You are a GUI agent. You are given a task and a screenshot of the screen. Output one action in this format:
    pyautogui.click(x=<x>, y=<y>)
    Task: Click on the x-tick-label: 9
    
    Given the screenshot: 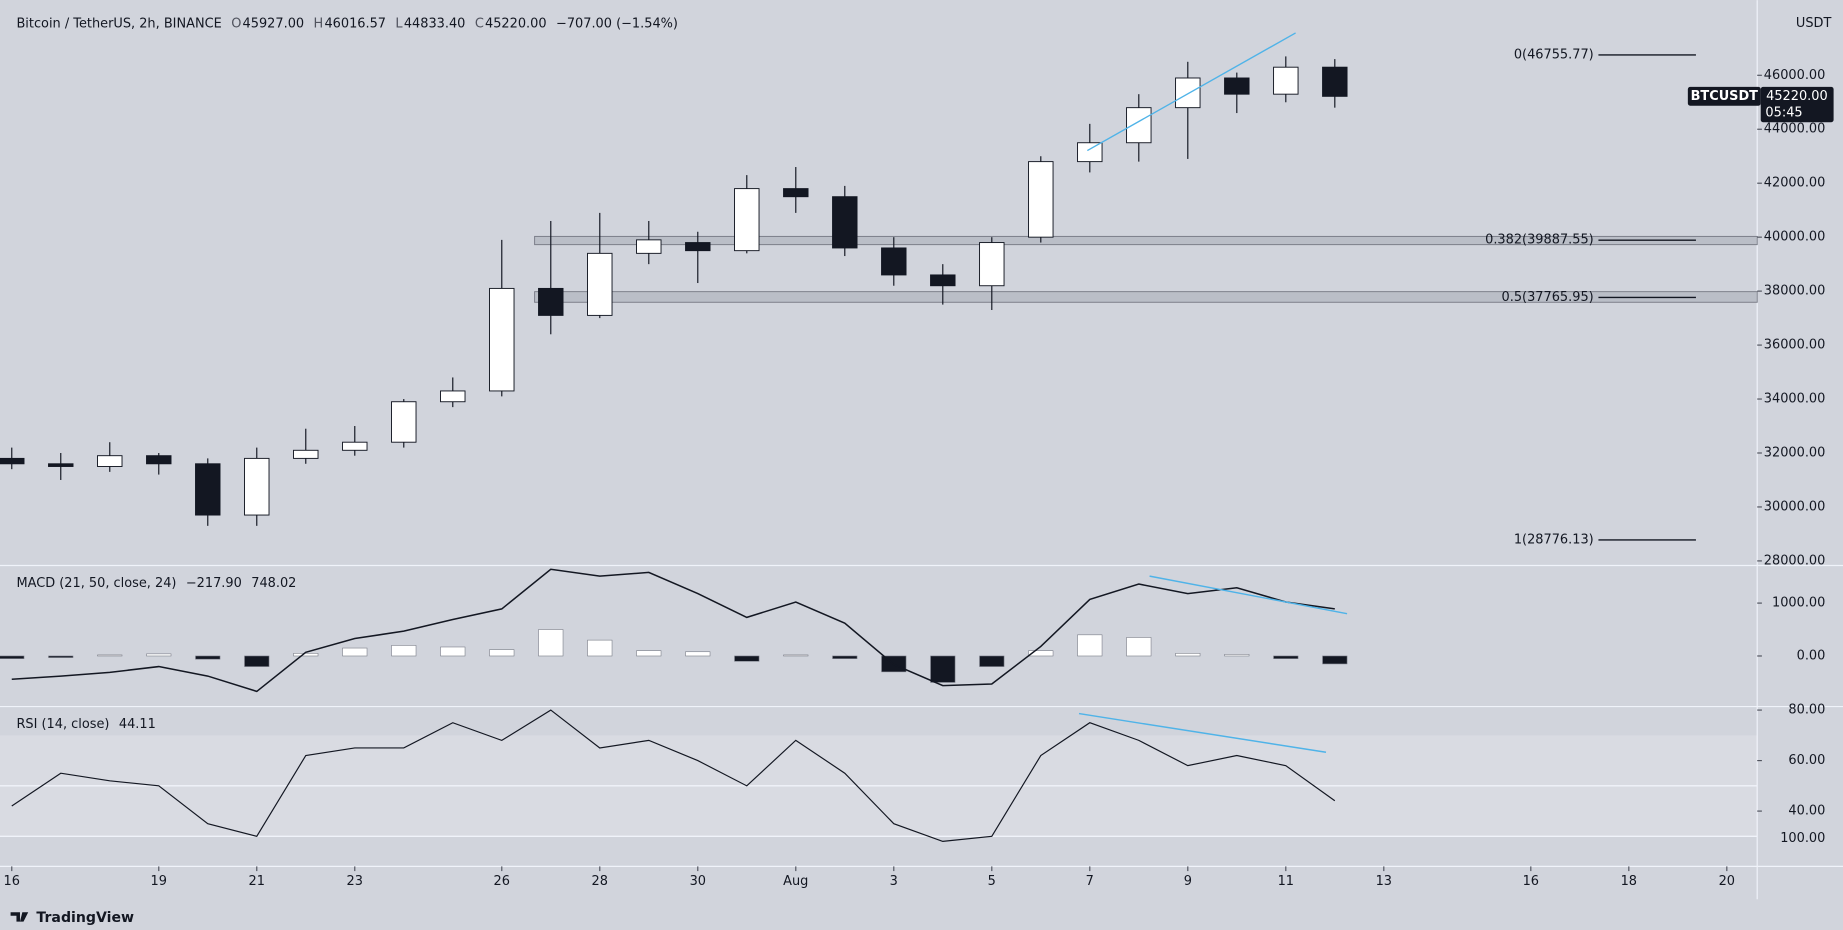 What is the action you would take?
    pyautogui.click(x=1188, y=881)
    